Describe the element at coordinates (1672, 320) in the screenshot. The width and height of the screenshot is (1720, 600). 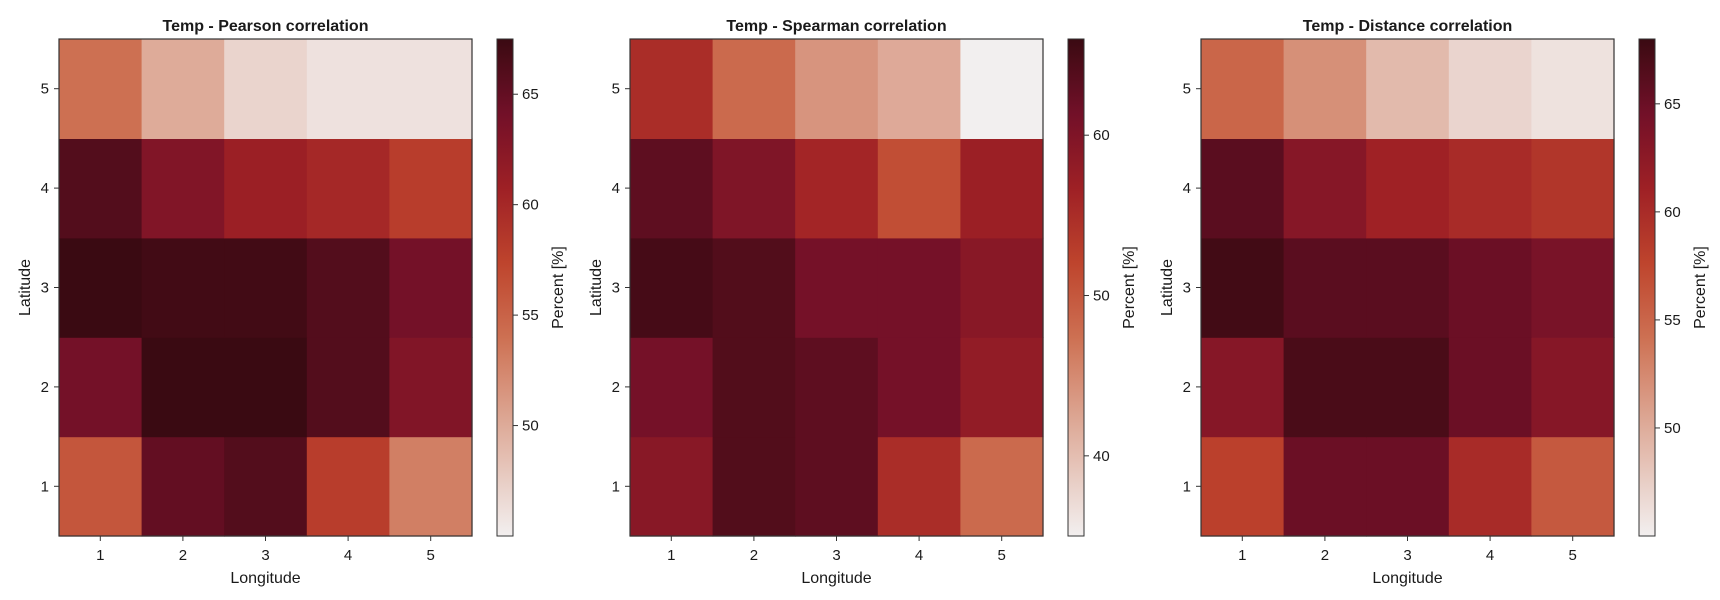
I see `colorbar-tick-label: 55` at that location.